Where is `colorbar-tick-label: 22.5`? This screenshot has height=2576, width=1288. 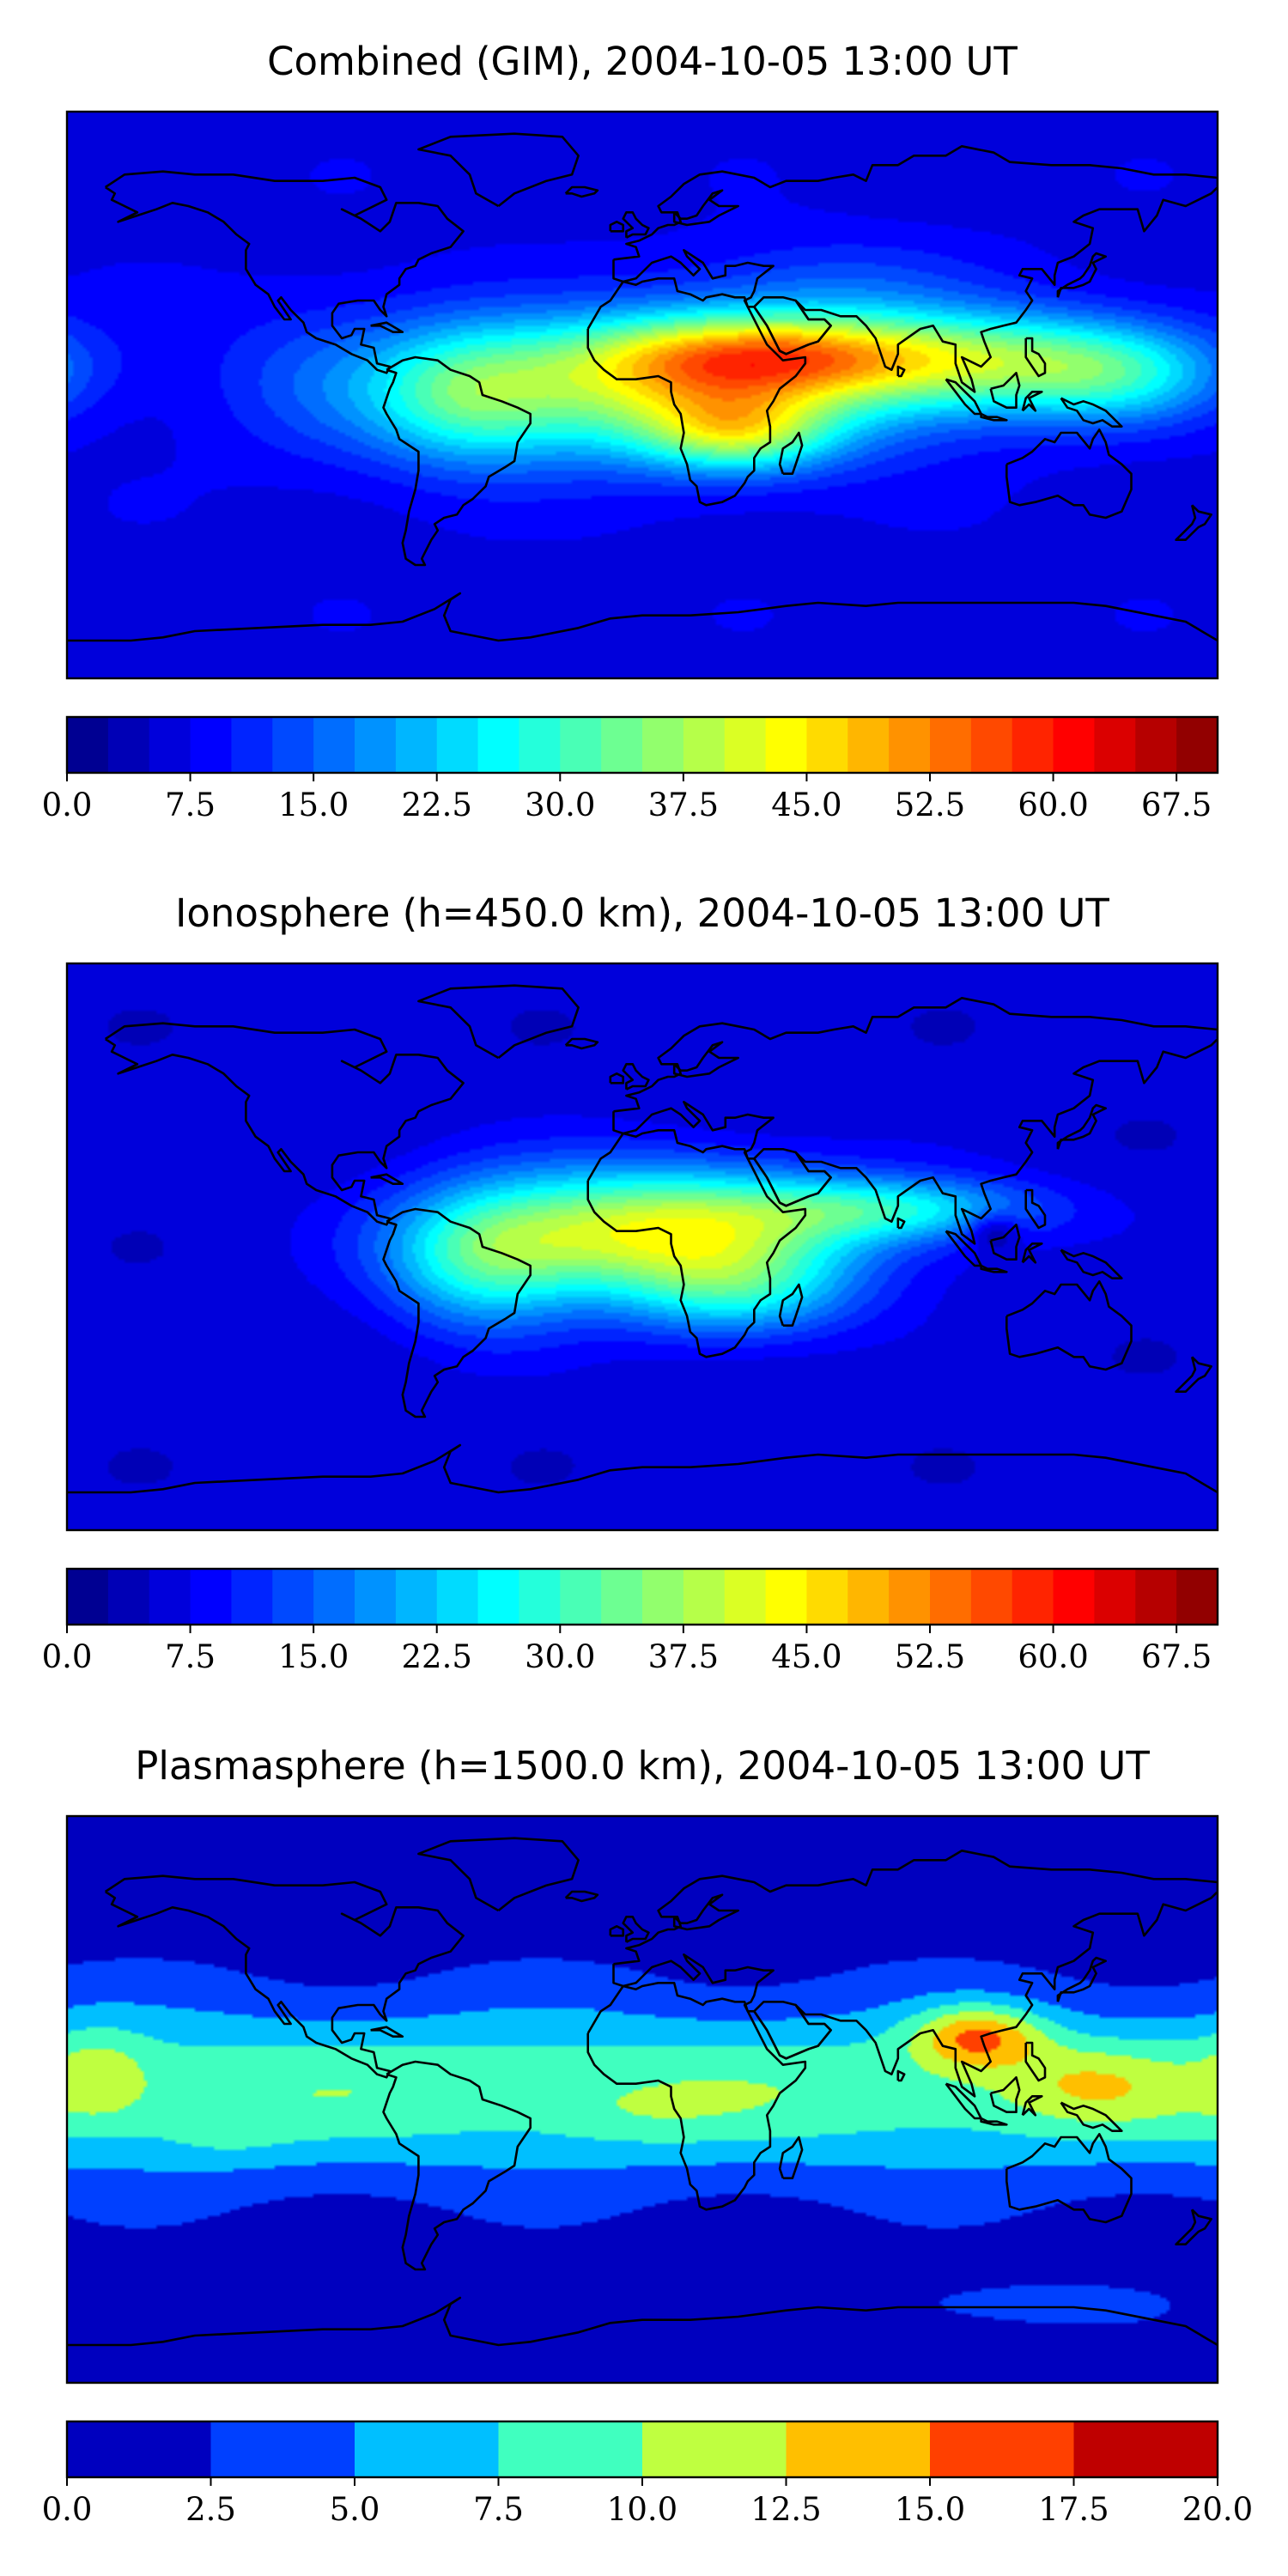 colorbar-tick-label: 22.5 is located at coordinates (437, 1656).